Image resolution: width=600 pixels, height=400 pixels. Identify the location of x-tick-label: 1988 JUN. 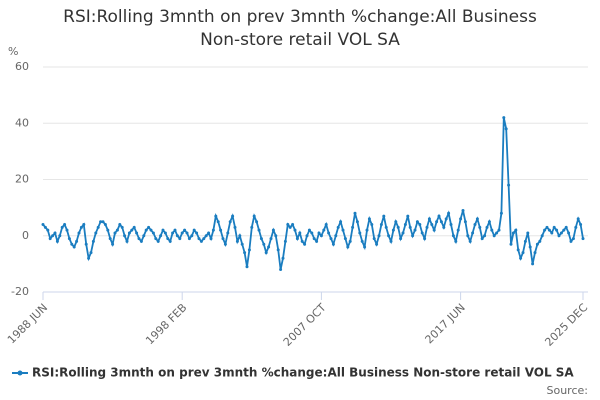
(27, 323).